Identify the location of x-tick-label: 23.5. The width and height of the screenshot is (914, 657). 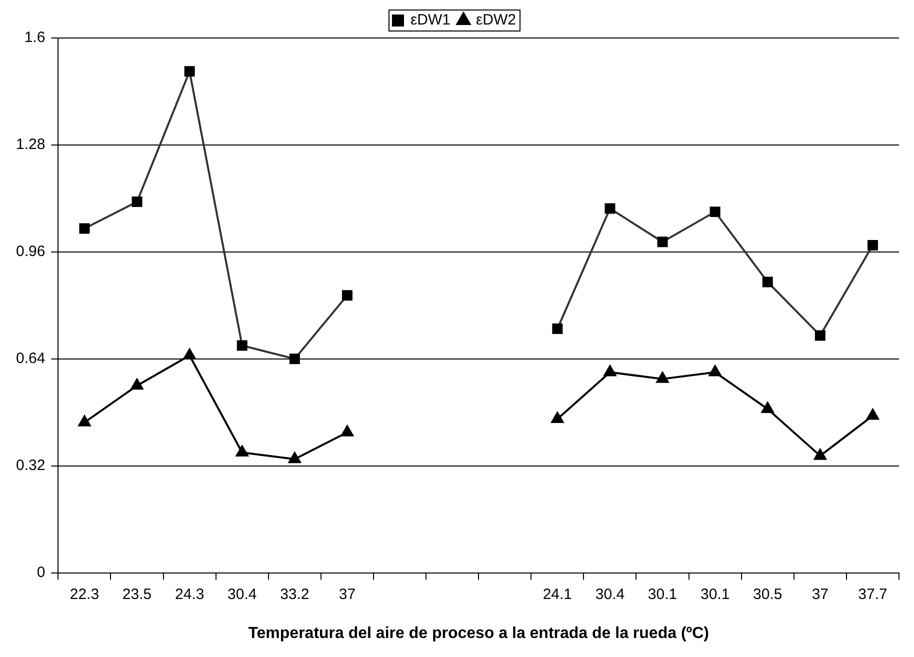
(137, 594).